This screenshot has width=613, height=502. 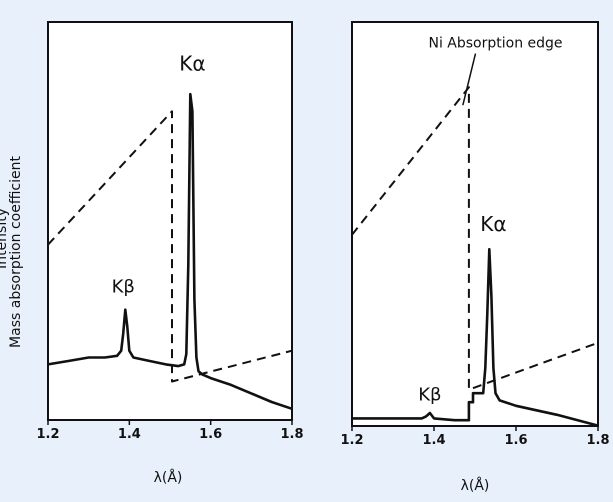 I want to click on right-k-alpha-label: Kα, so click(x=493, y=224).